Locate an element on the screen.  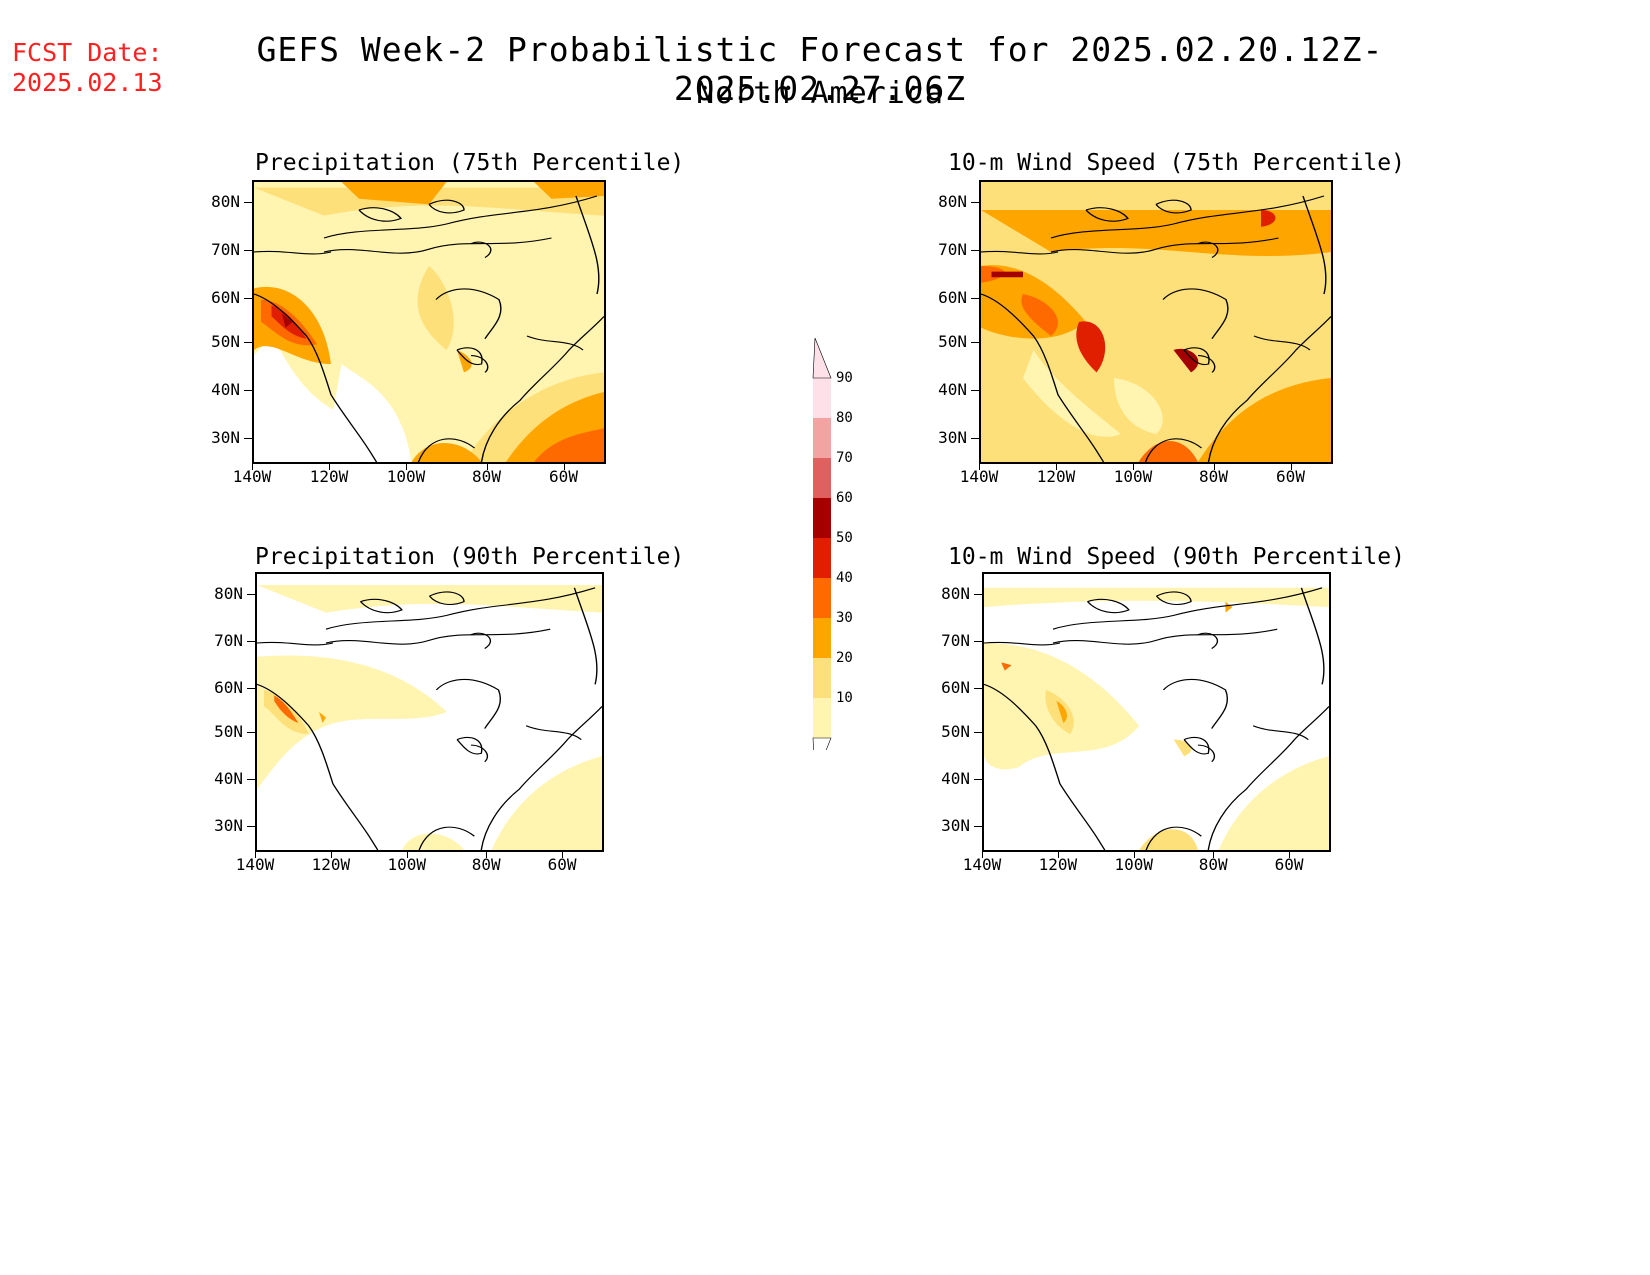
colorbar-bottom-arrow is located at coordinates (822, 758).